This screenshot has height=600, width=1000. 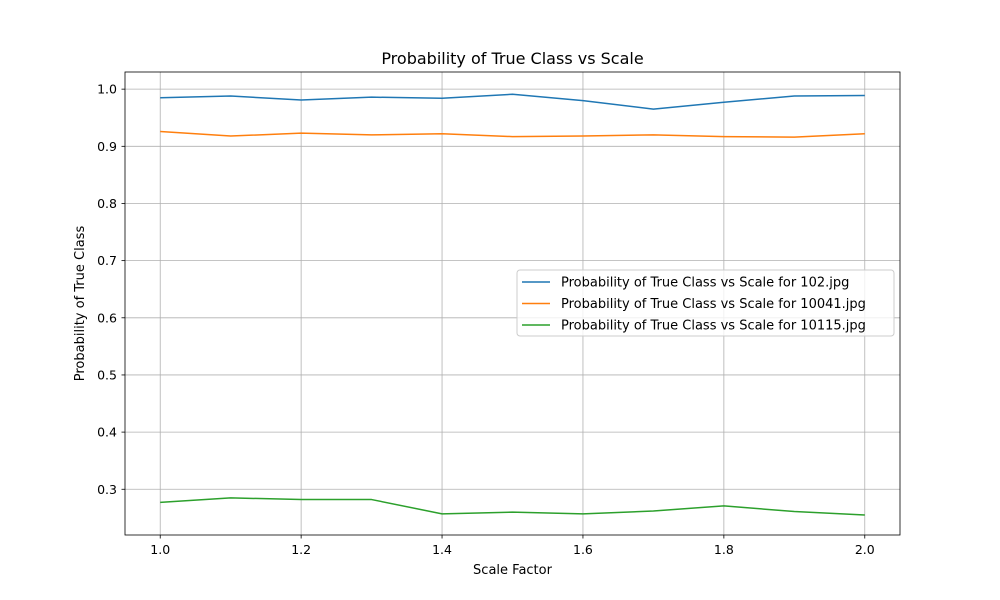 I want to click on legend-frame, so click(x=705, y=303).